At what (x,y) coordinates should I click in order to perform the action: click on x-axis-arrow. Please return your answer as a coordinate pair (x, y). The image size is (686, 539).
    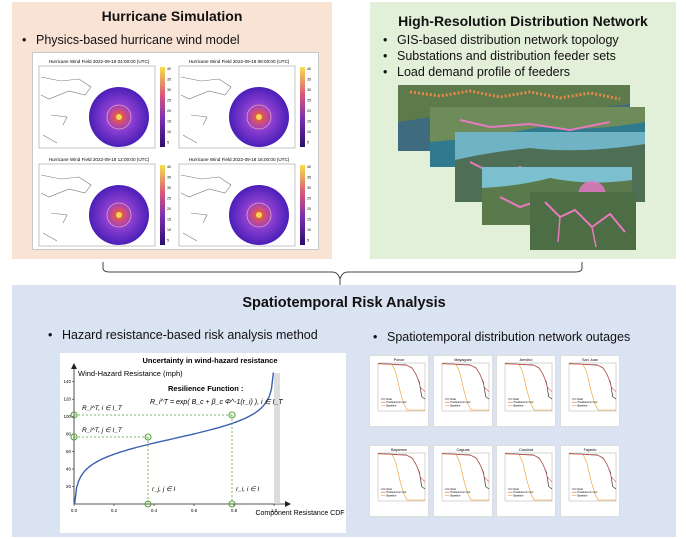
    Looking at the image, I should click on (288, 504).